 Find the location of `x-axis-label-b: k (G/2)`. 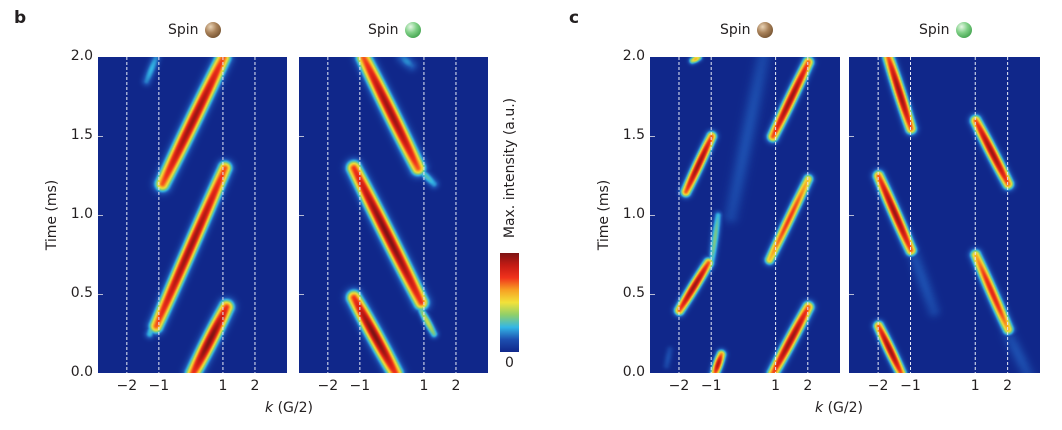

x-axis-label-b: k (G/2) is located at coordinates (289, 408).